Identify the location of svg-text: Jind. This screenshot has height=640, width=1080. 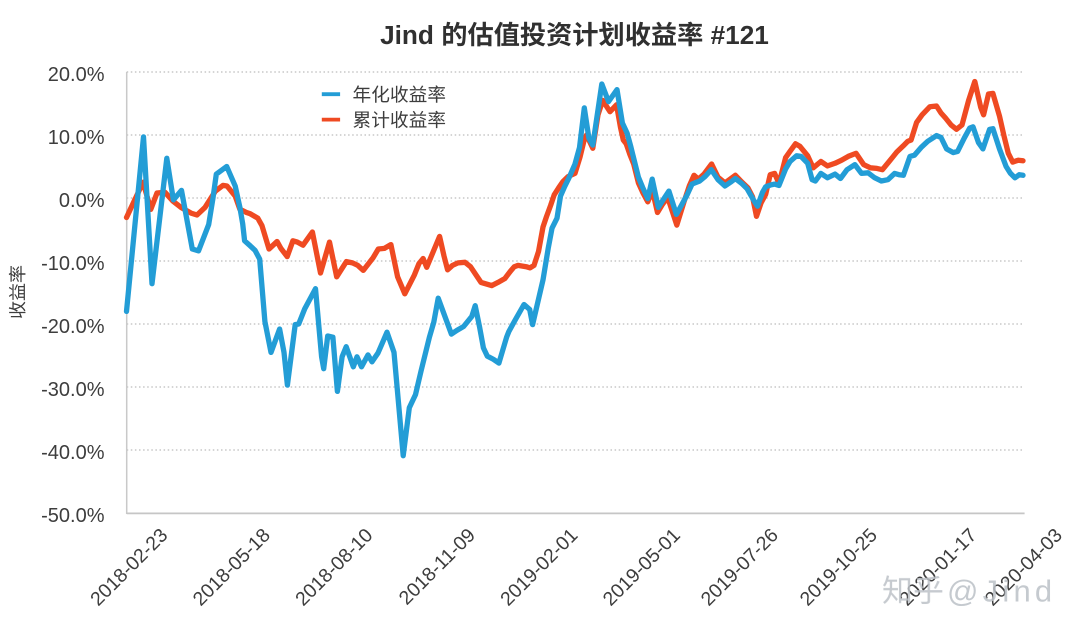
(407, 35).